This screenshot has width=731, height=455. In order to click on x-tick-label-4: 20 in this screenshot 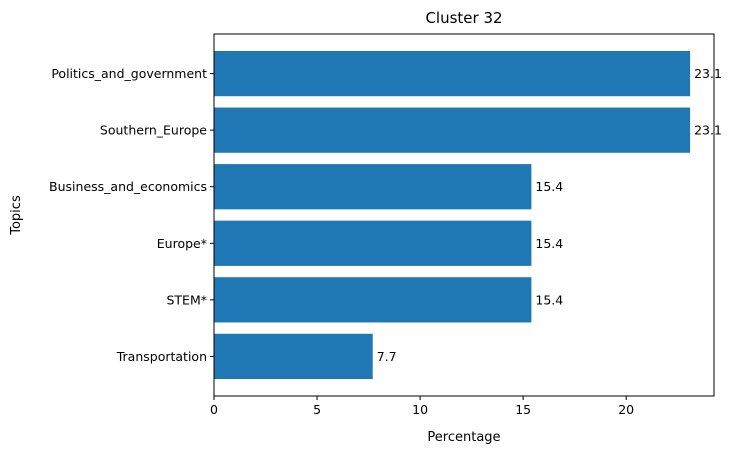, I will do `click(626, 409)`.